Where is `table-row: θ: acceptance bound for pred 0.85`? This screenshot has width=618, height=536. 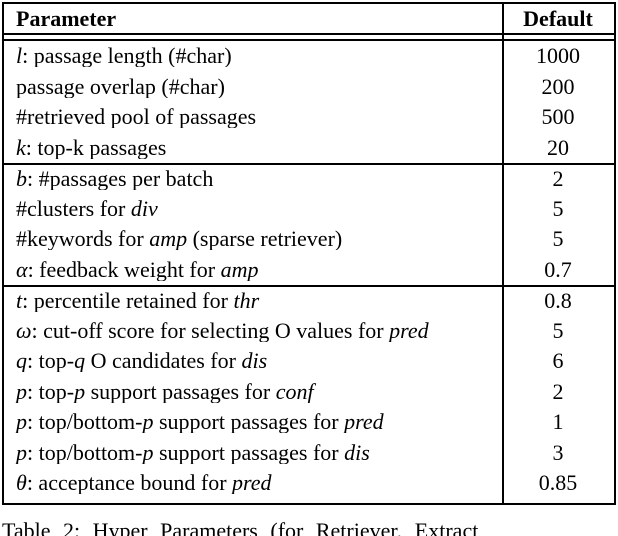
table-row: θ: acceptance bound for pred 0.85 is located at coordinates (309, 483).